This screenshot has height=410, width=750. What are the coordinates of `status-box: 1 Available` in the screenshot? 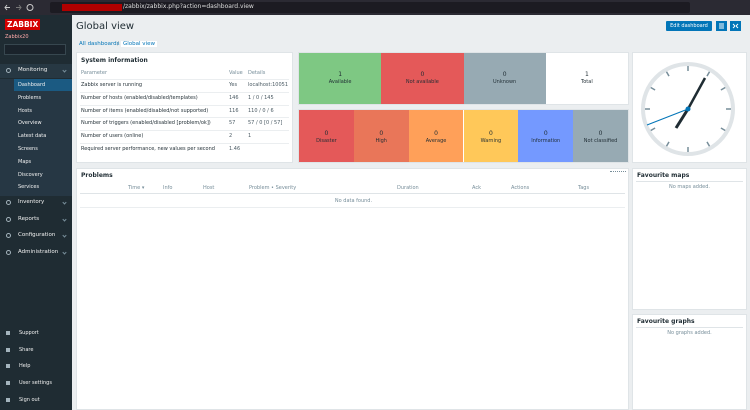 It's located at (340, 78).